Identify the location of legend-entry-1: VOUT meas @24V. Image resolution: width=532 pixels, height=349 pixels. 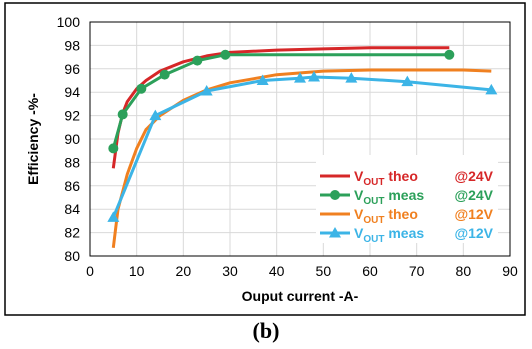
(407, 197).